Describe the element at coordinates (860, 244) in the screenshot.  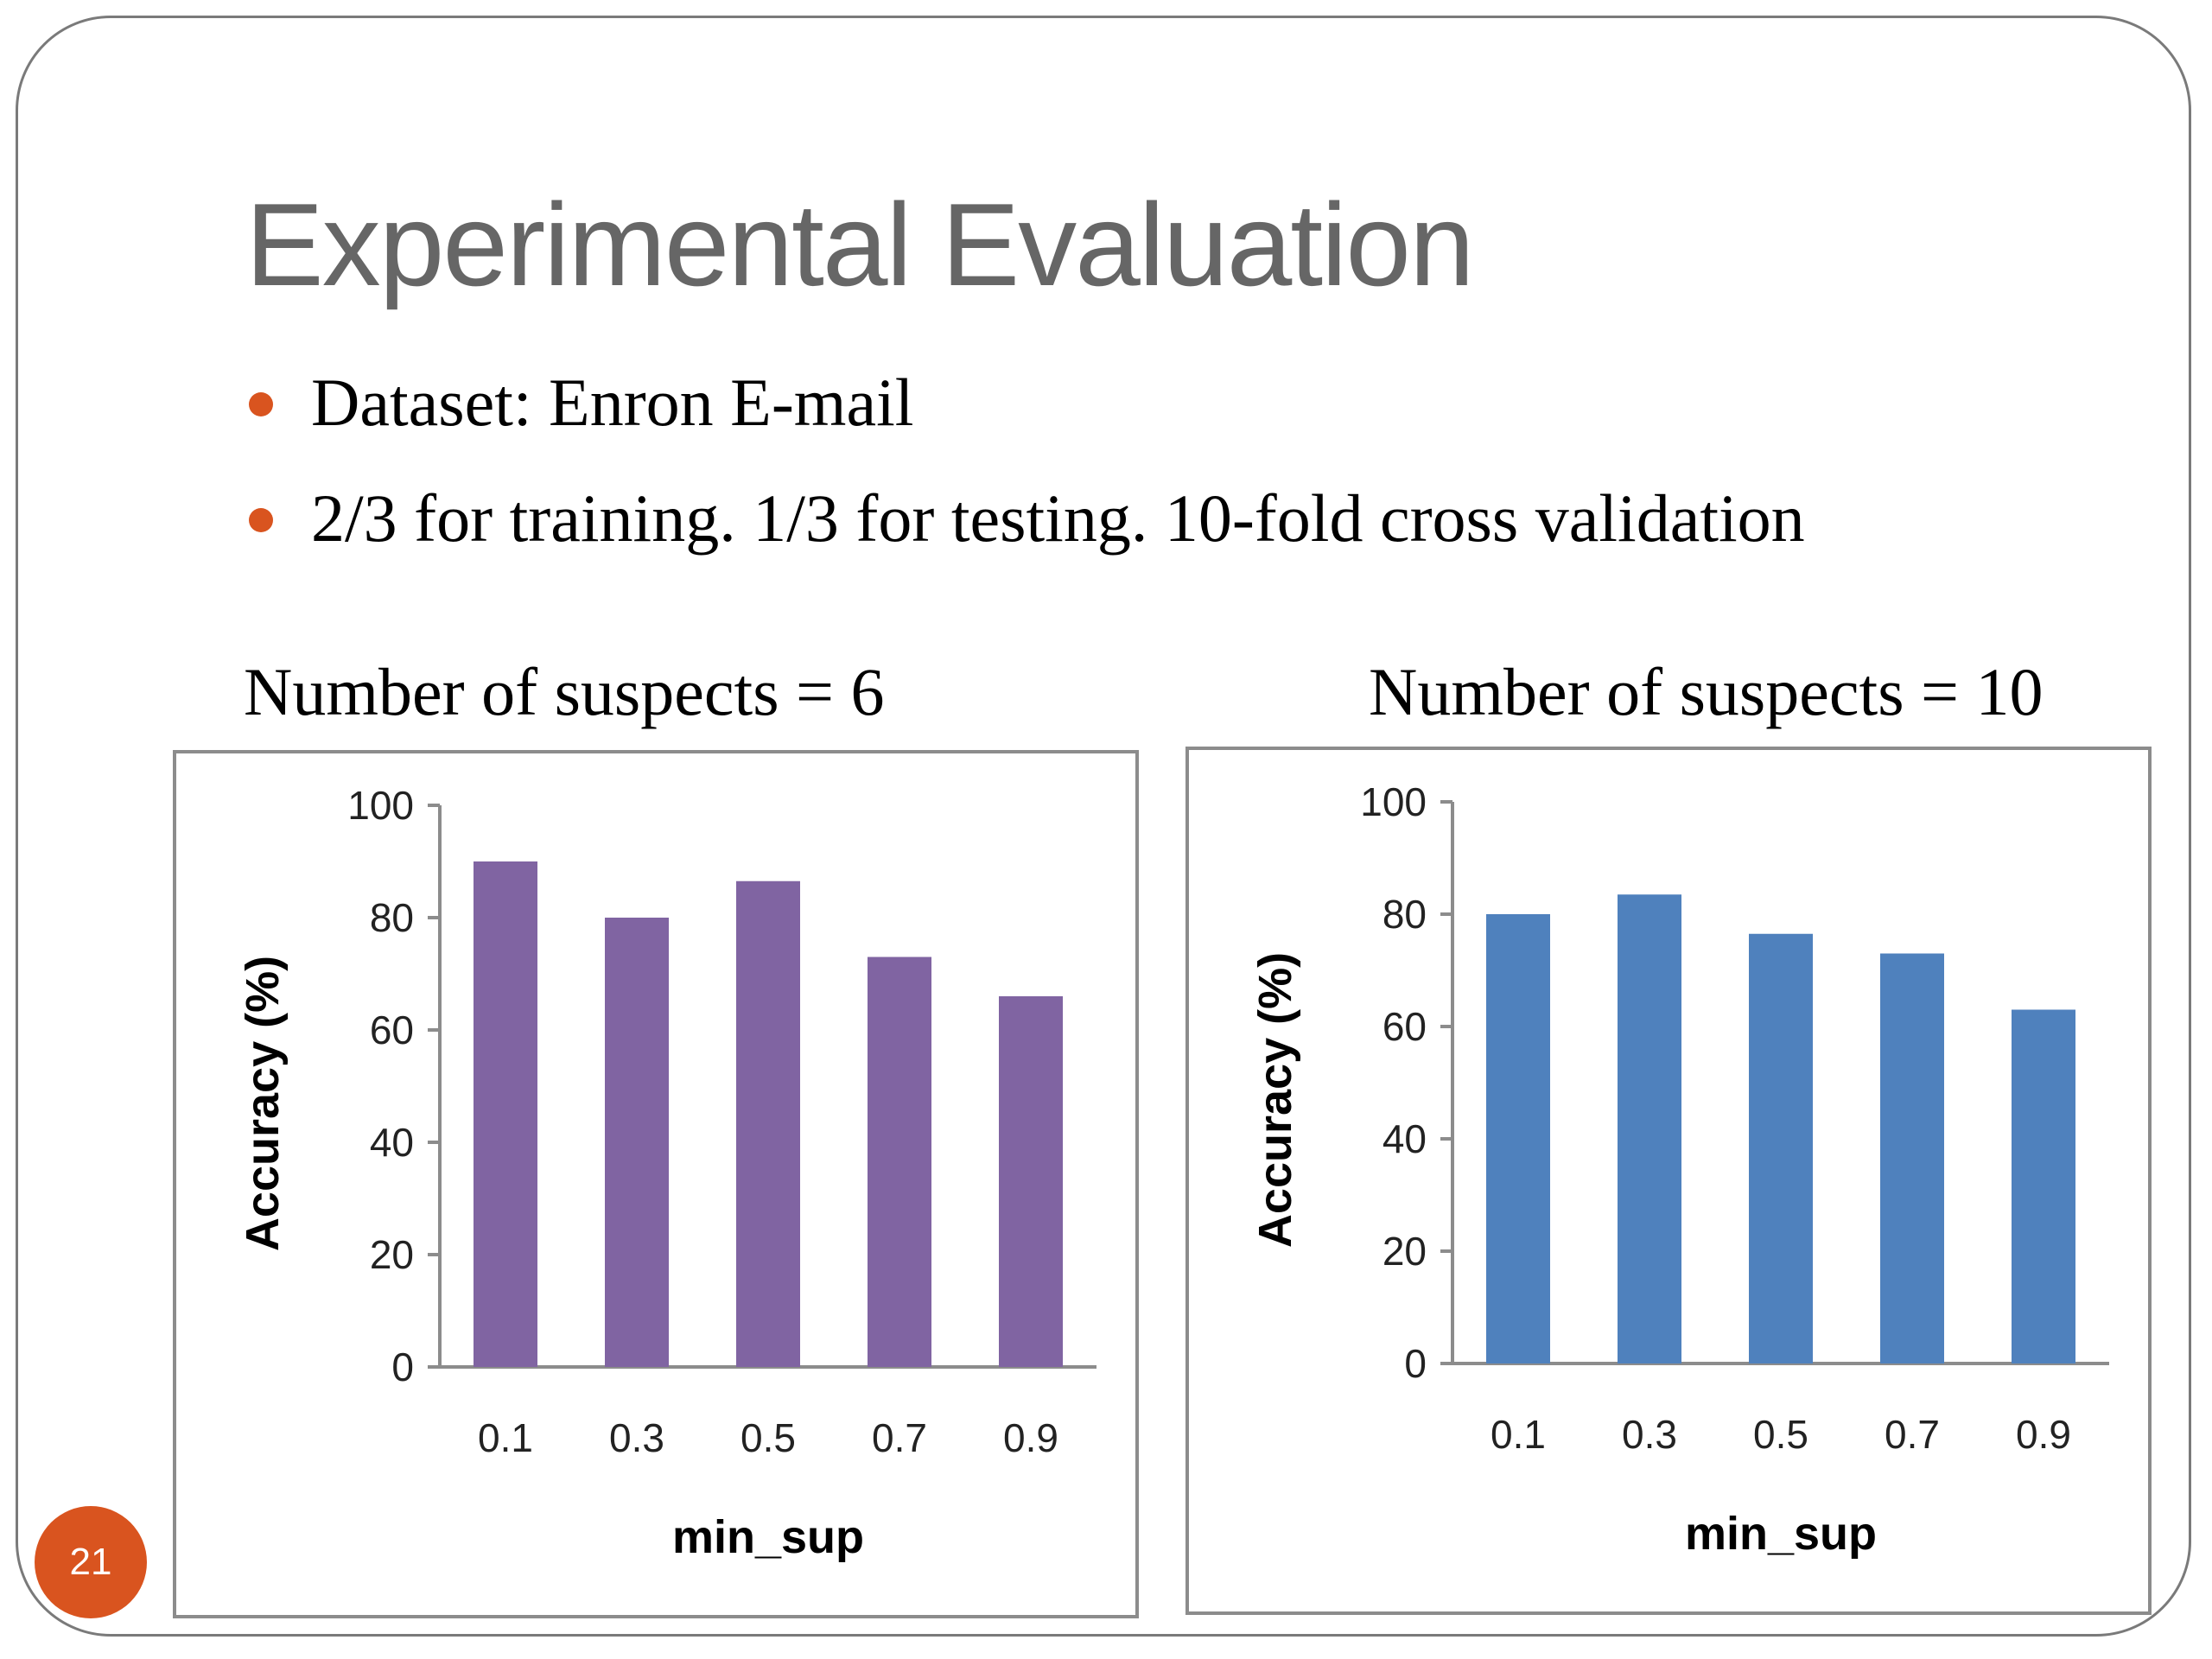
I see `slide-title: Experimental Evaluation` at that location.